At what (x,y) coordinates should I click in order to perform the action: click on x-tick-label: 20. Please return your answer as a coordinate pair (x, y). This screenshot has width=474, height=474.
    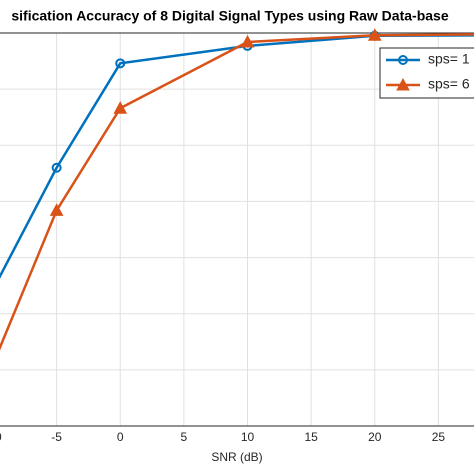
    Looking at the image, I should click on (375, 437).